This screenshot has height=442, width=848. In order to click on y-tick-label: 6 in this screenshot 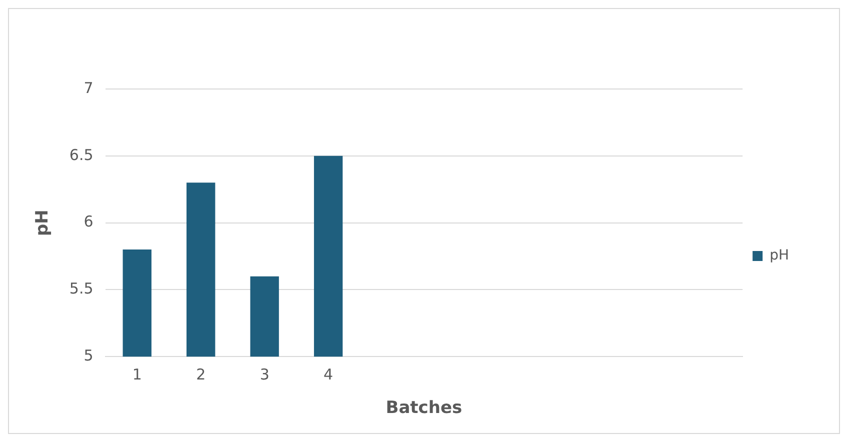, I will do `click(89, 221)`.